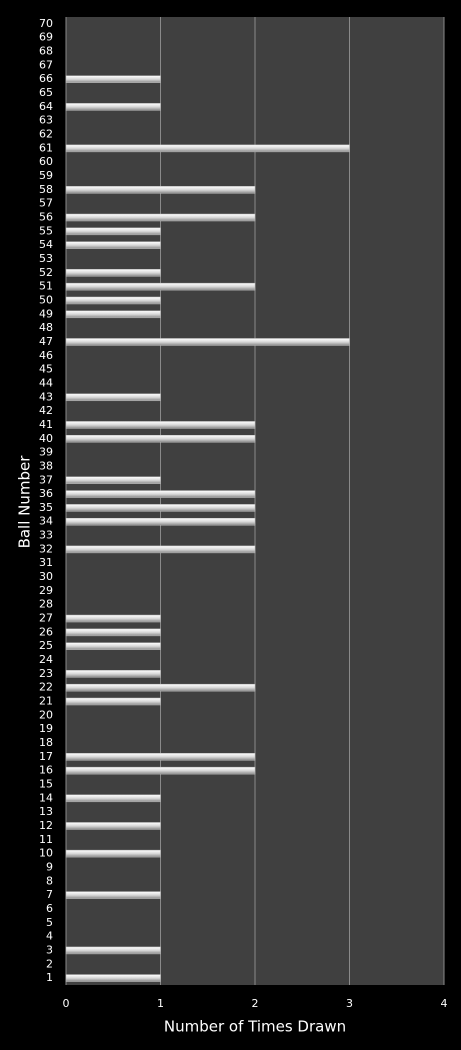 The image size is (461, 1050). What do you see at coordinates (25, 502) in the screenshot?
I see `y-axis-title: Ball Number` at bounding box center [25, 502].